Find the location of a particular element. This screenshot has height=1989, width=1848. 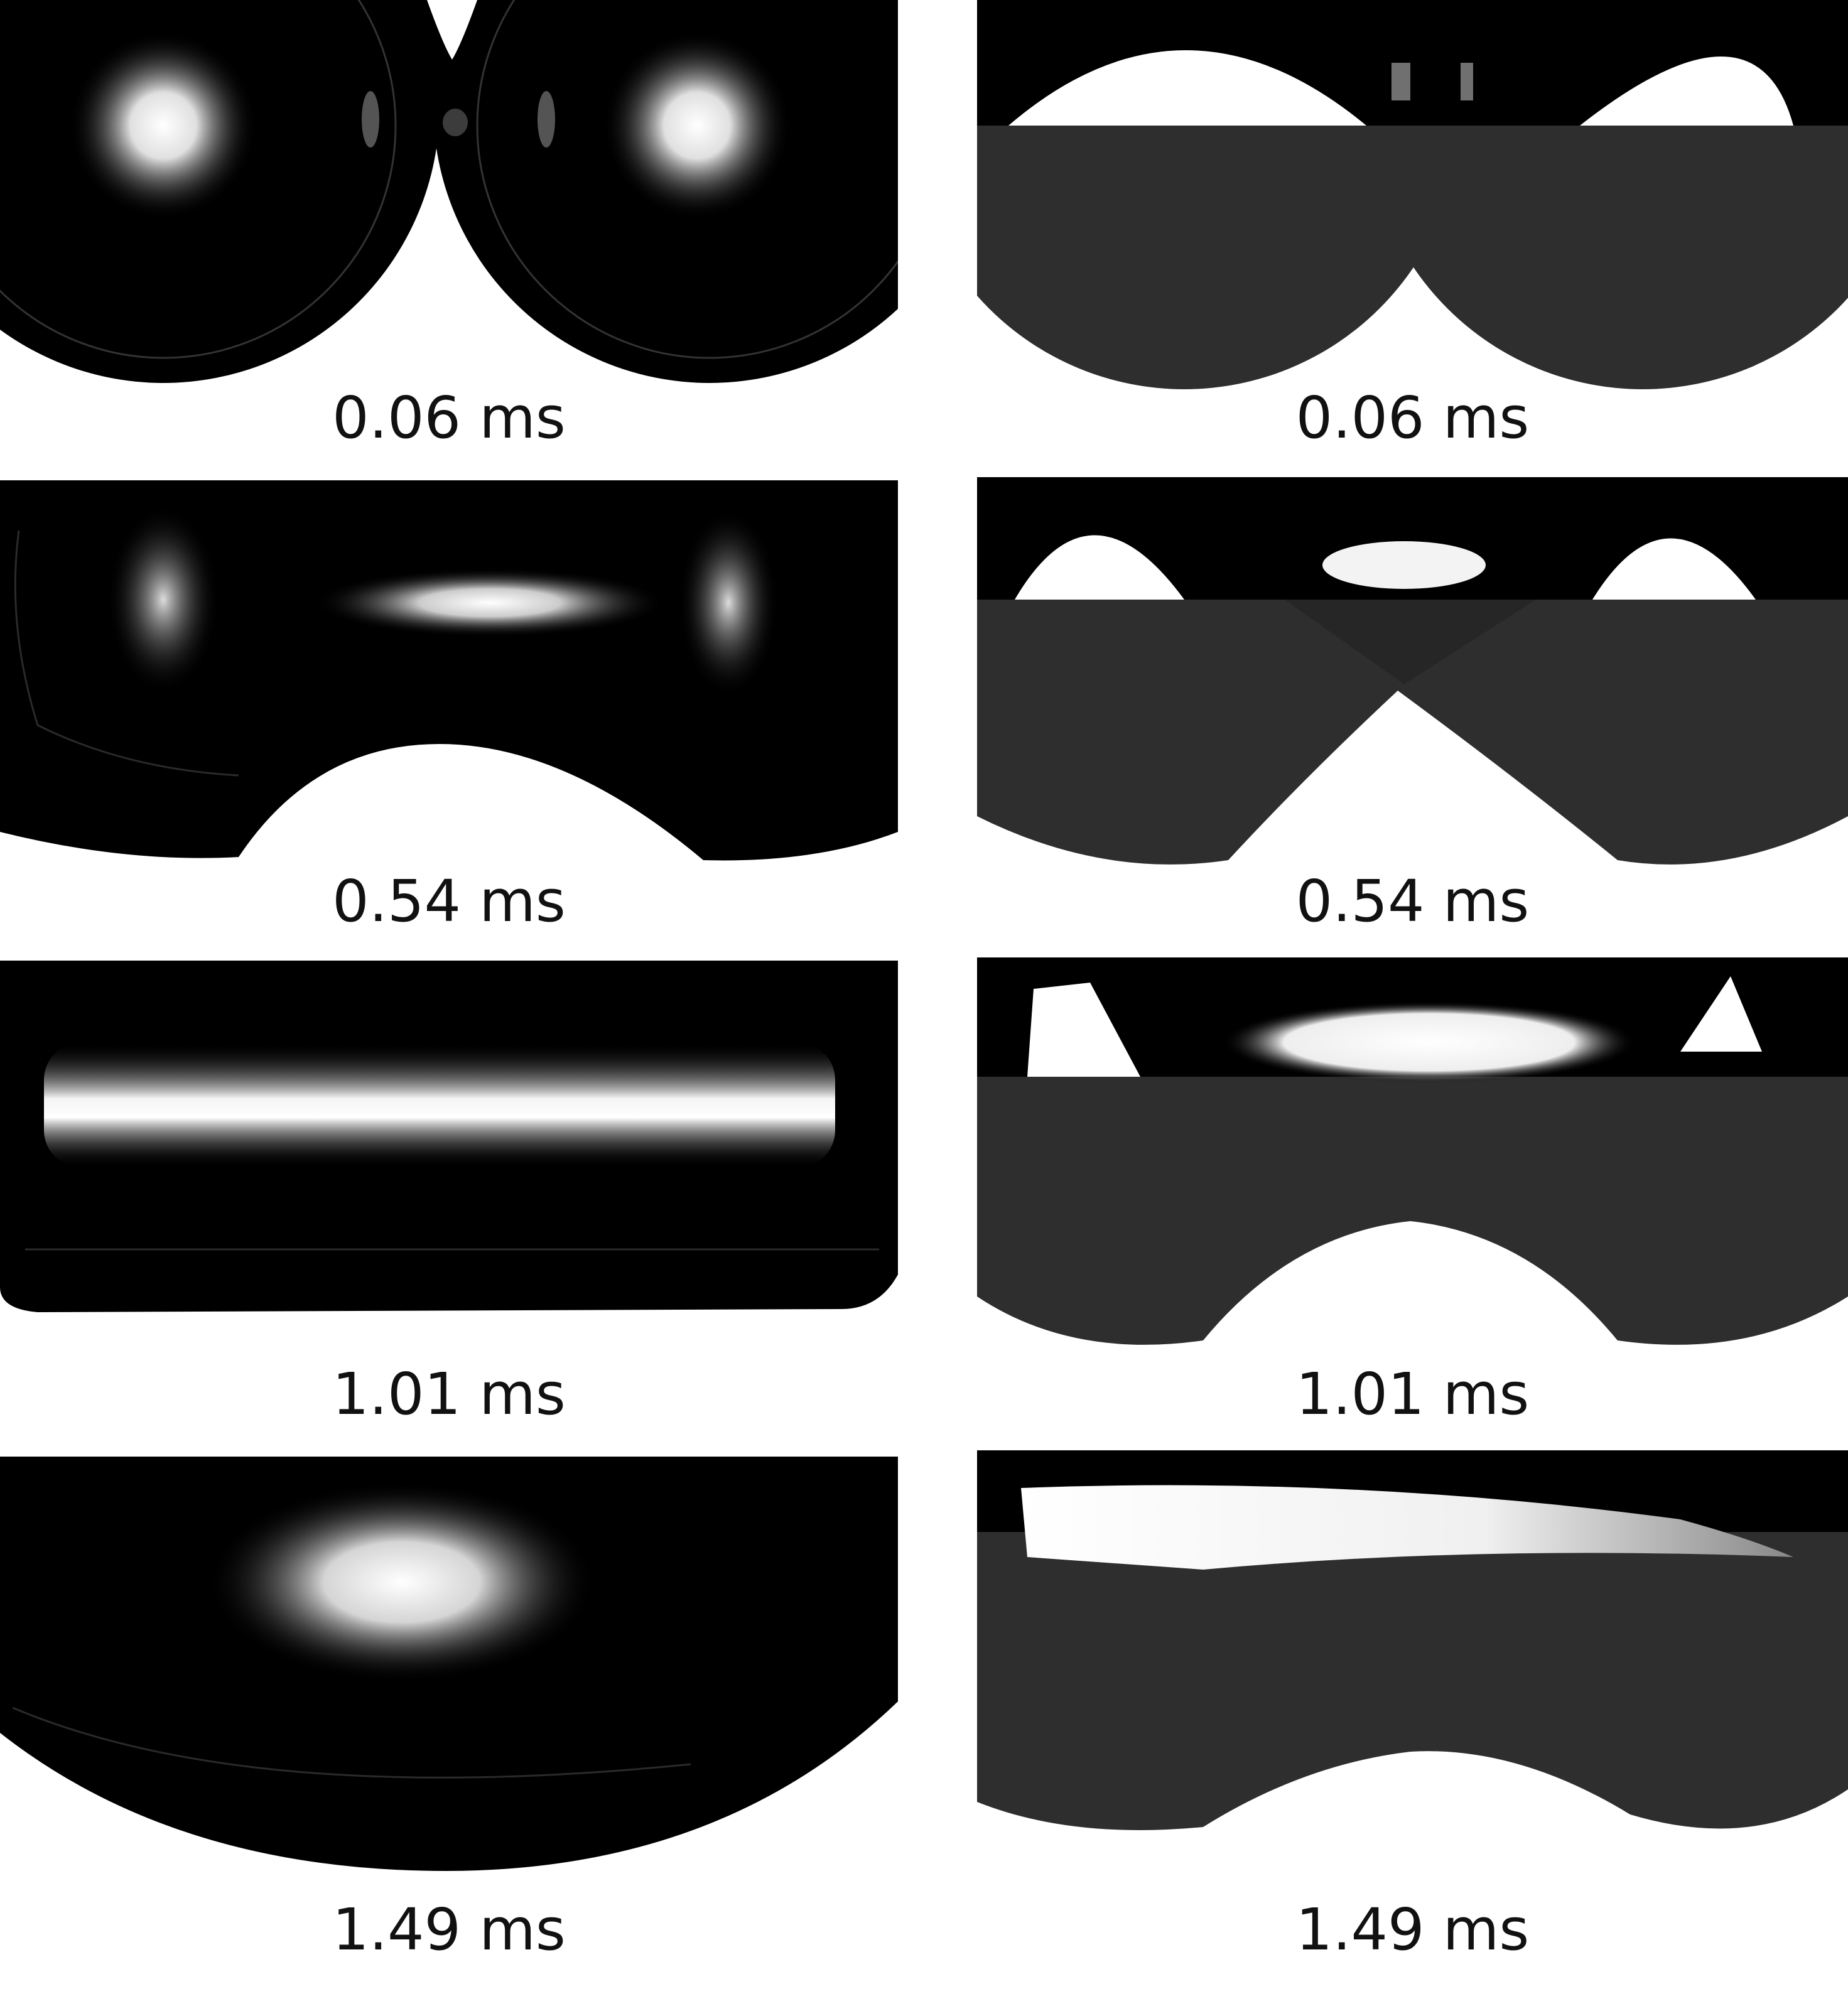

frame-right-1-image is located at coordinates (1412, 194).